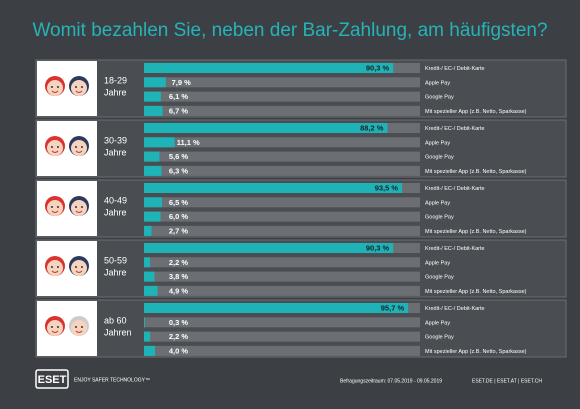  Describe the element at coordinates (179, 216) in the screenshot. I see `value-label: 6,0 %` at that location.